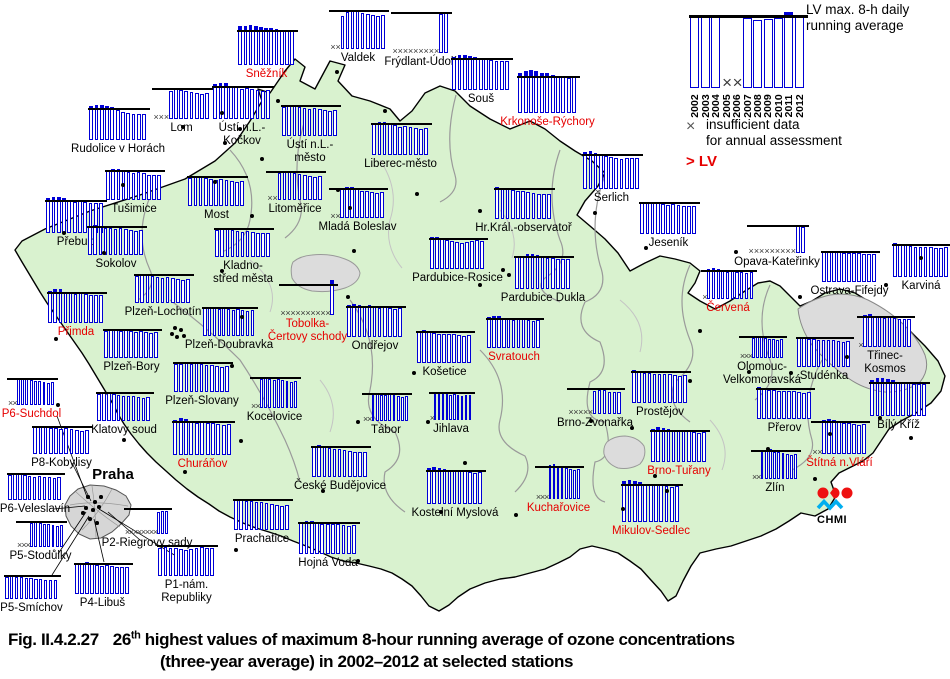 This screenshot has height=679, width=950. I want to click on station-label: Ústí n.L.- Kočkov, so click(242, 134).